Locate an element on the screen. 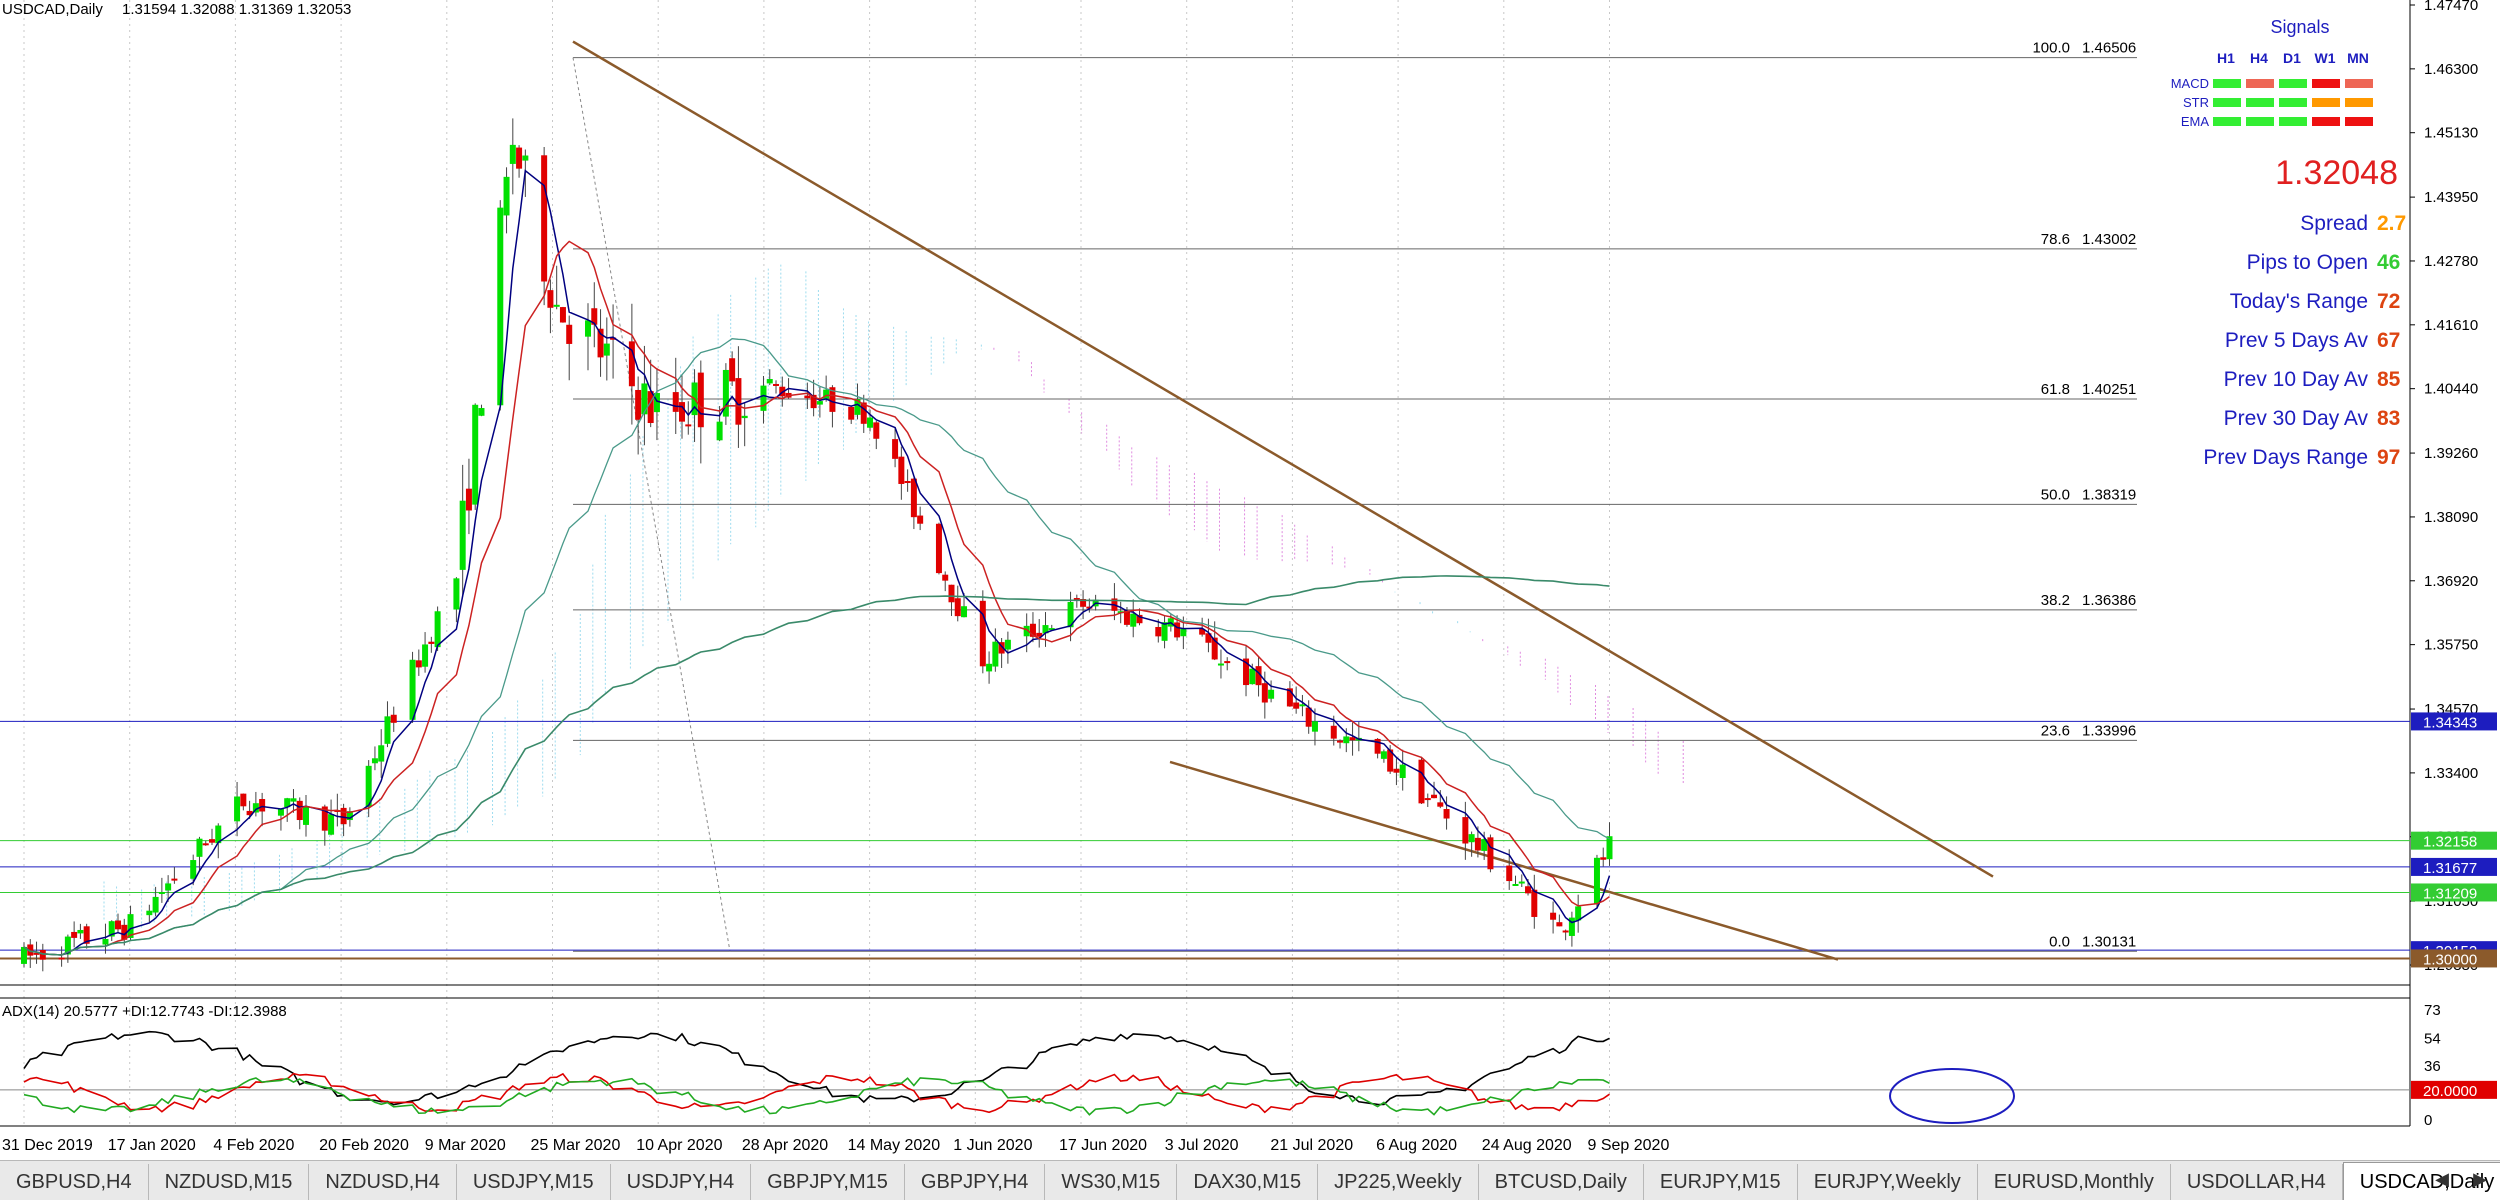 The image size is (2500, 1201). chart-symbol-label: USDCAD,Daily is located at coordinates (52, 9).